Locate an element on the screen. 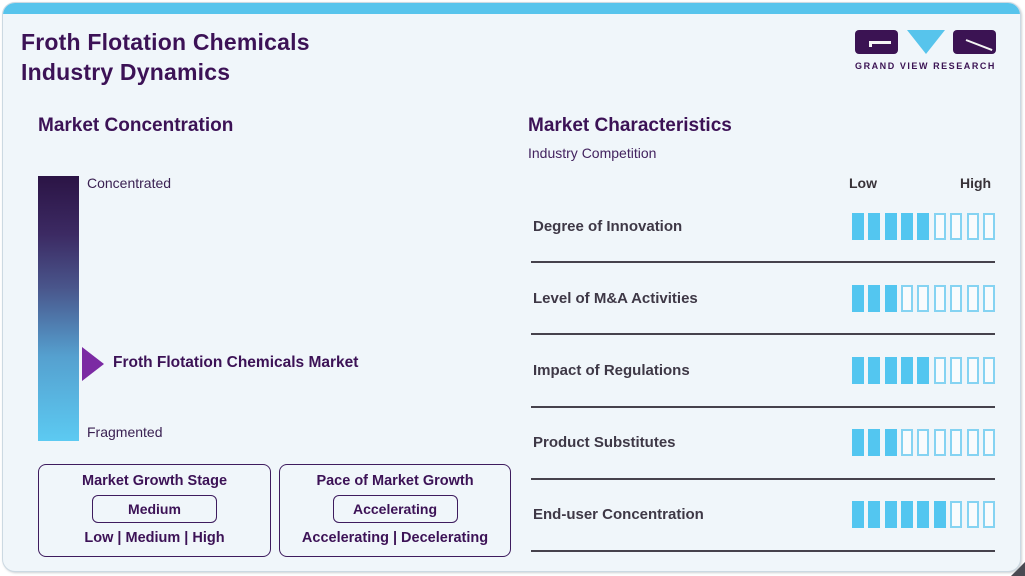  logo-g-block-icon is located at coordinates (876, 42).